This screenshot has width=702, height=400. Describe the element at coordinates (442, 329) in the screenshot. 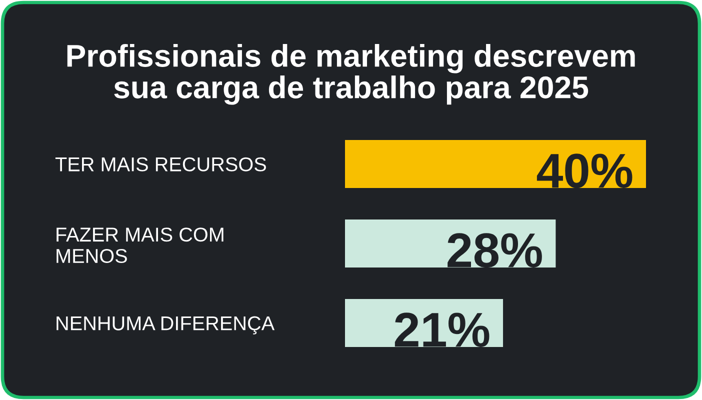

I see `data-label: 21%` at that location.